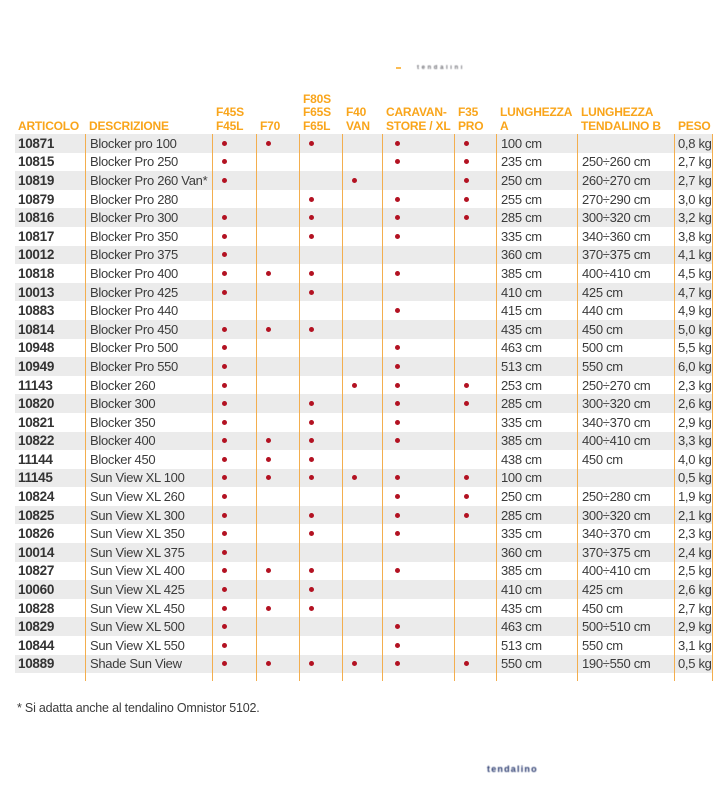  I want to click on cell-lunghezza-a: 250 cm, so click(537, 180).